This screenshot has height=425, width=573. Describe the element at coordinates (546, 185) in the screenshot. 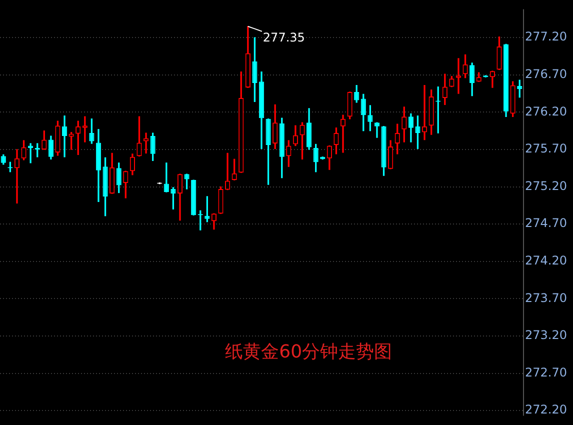

I see `y-tick-label: 275.20` at that location.